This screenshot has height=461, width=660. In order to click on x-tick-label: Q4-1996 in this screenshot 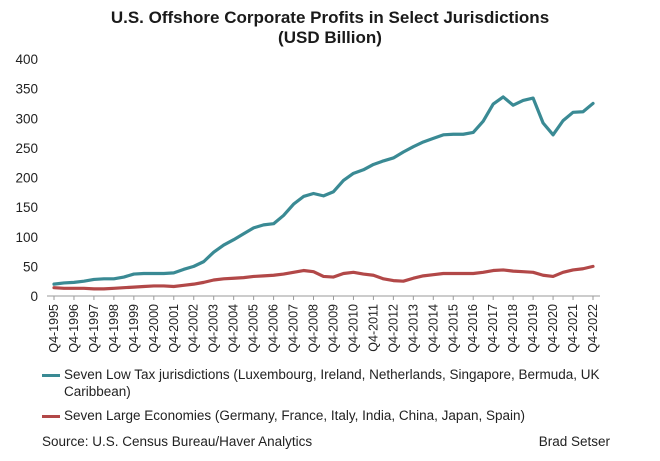, I will do `click(74, 328)`.